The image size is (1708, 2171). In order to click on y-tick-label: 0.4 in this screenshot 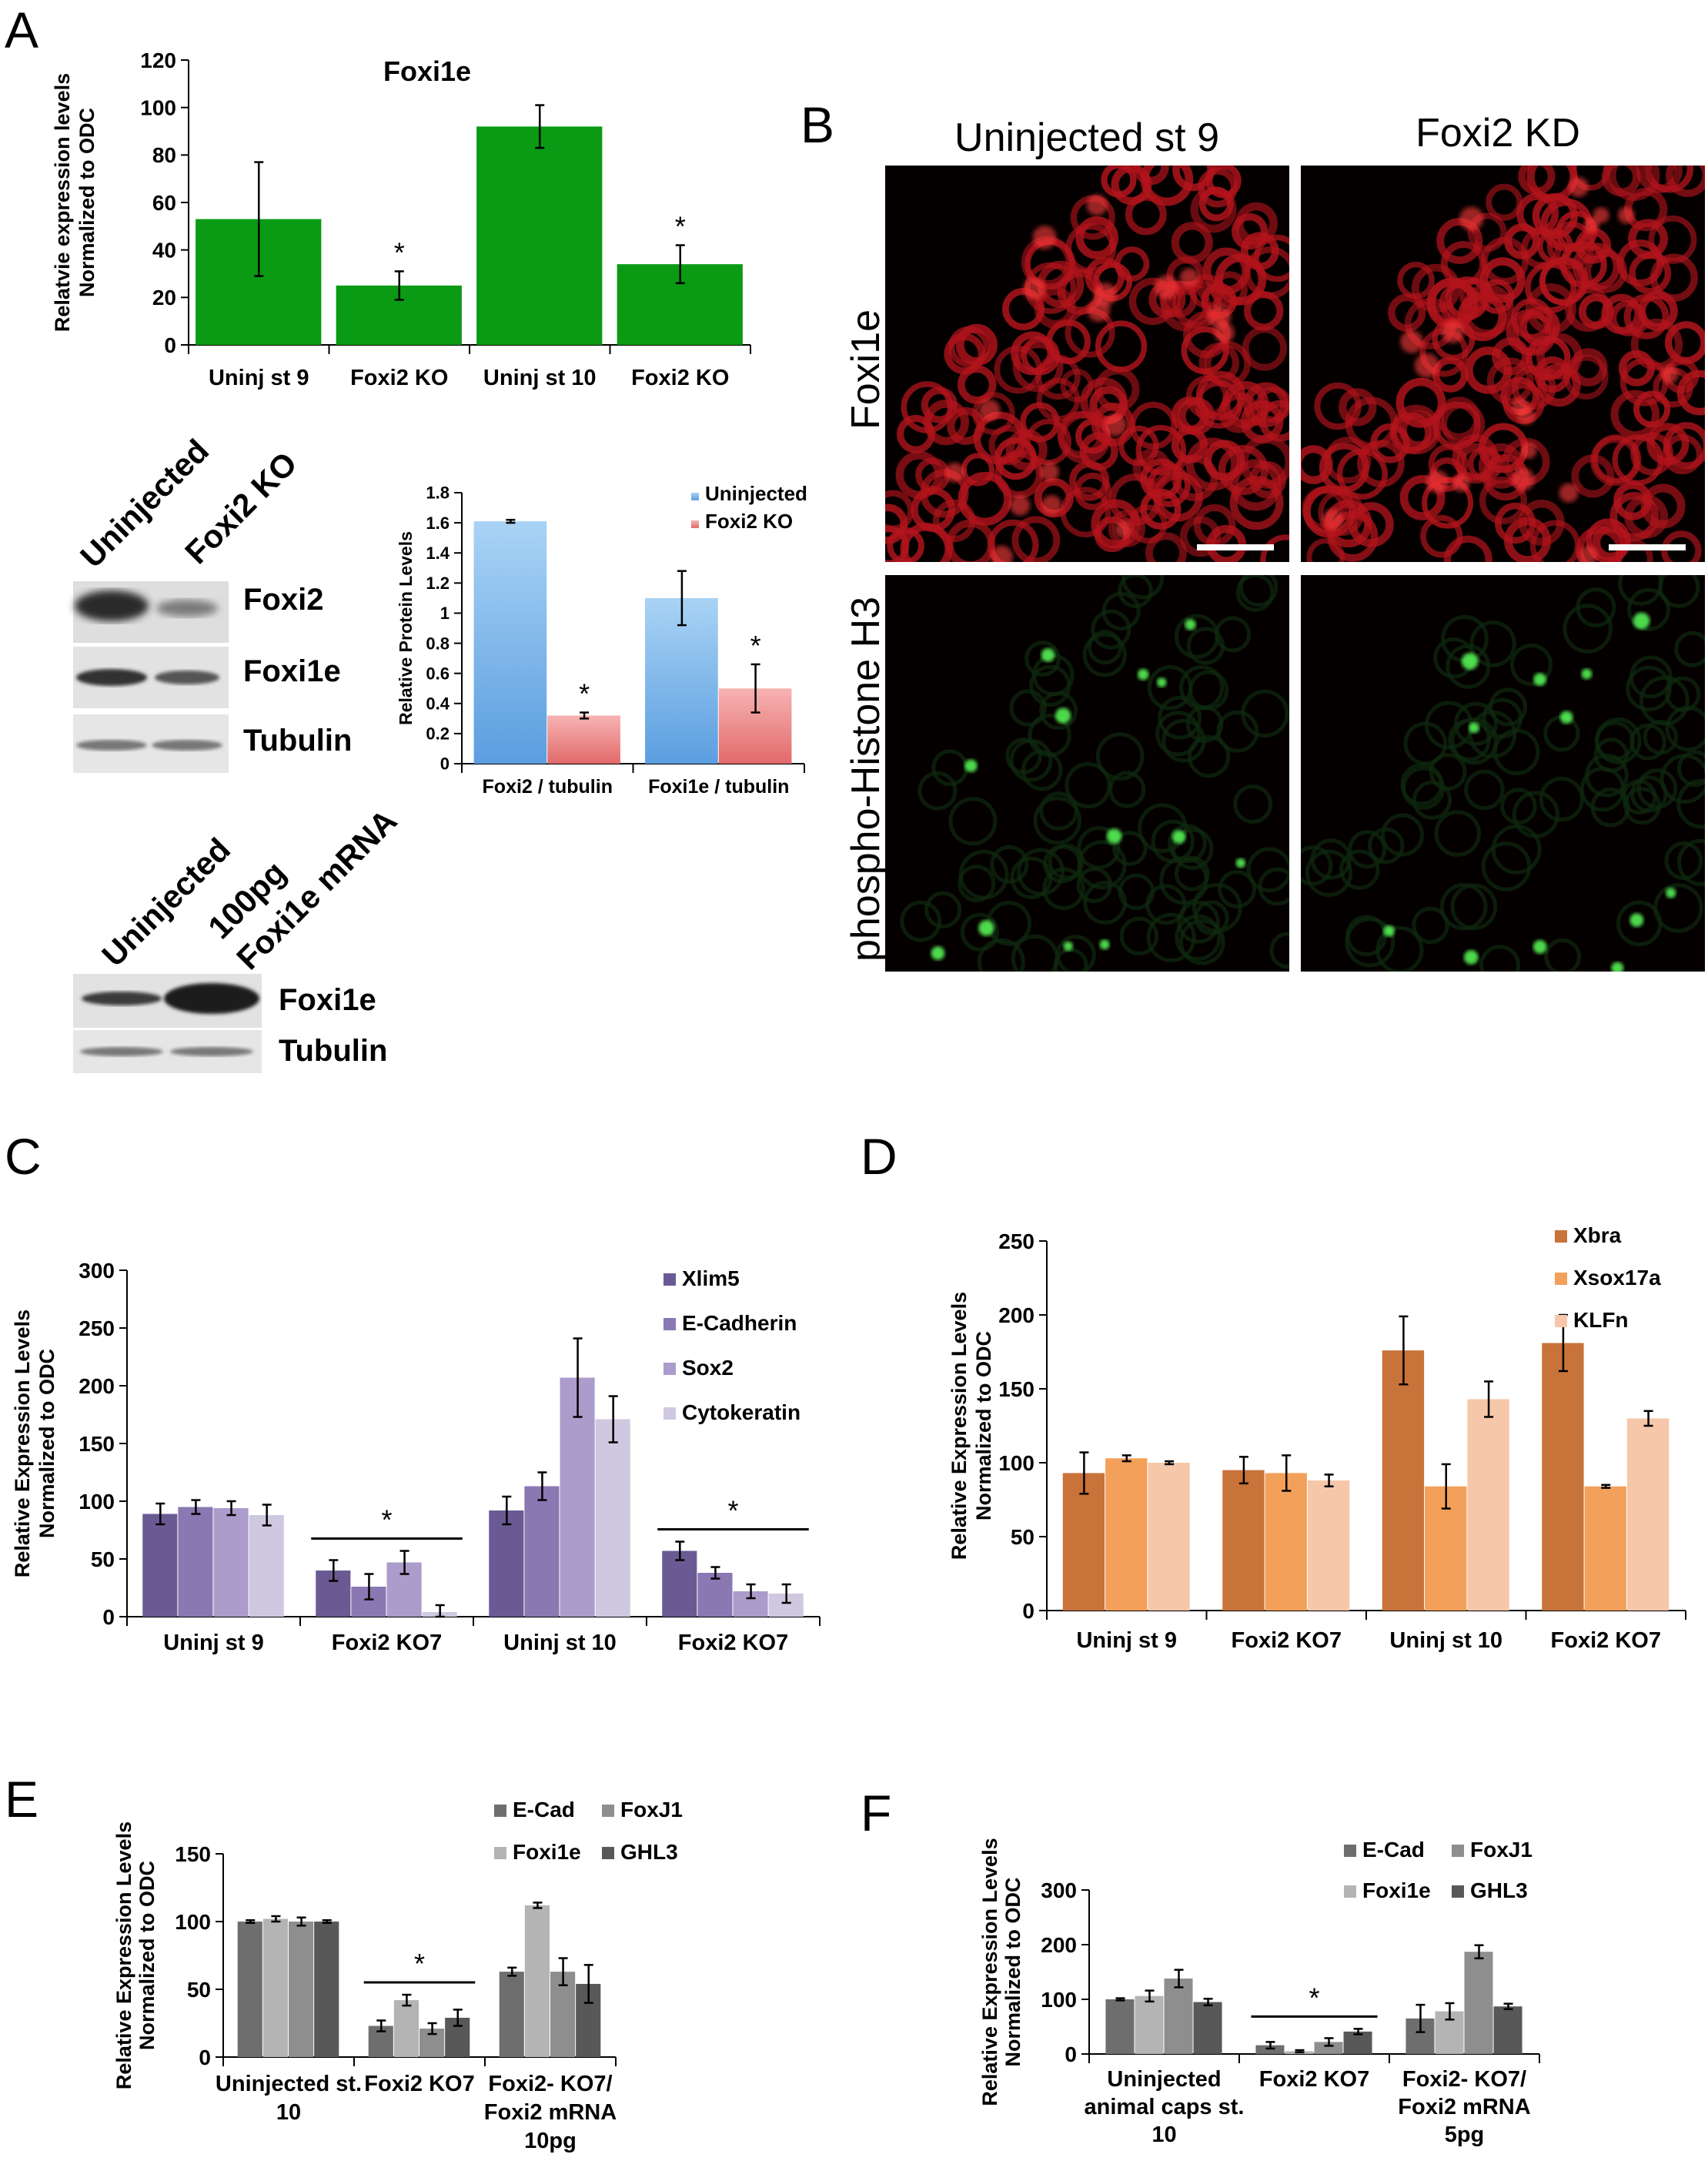, I will do `click(438, 703)`.